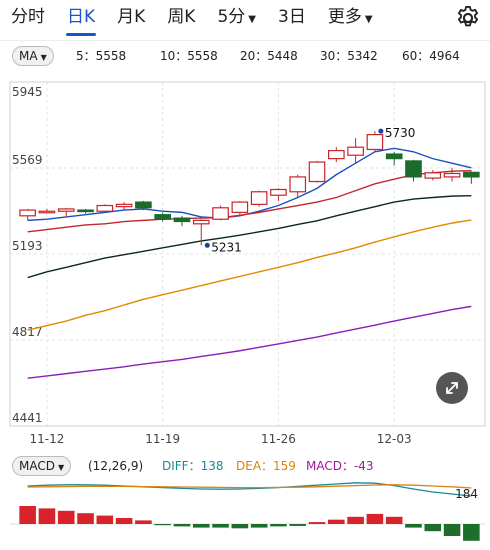  Describe the element at coordinates (231, 17) in the screenshot. I see `tab-label: 5分` at that location.